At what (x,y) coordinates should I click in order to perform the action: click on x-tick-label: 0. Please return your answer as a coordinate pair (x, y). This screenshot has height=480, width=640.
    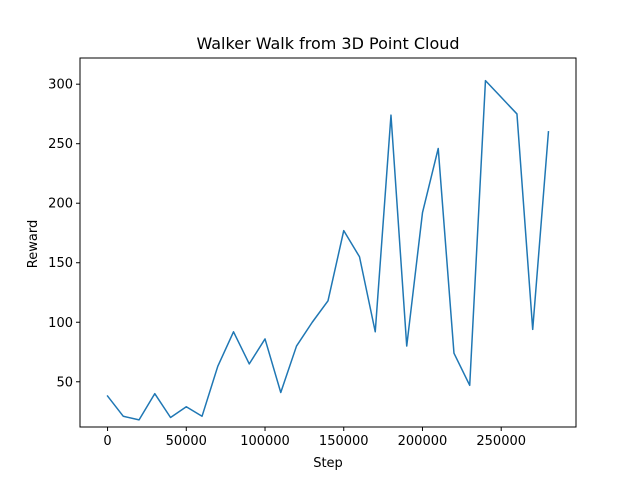
    Looking at the image, I should click on (107, 441).